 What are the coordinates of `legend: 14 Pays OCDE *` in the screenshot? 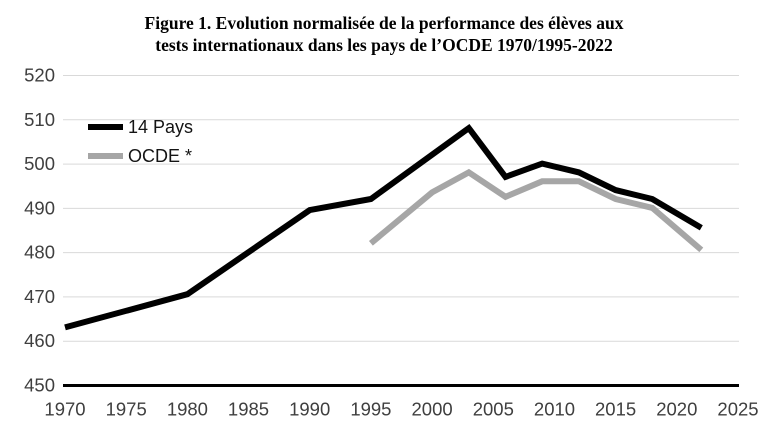 It's located at (140, 141).